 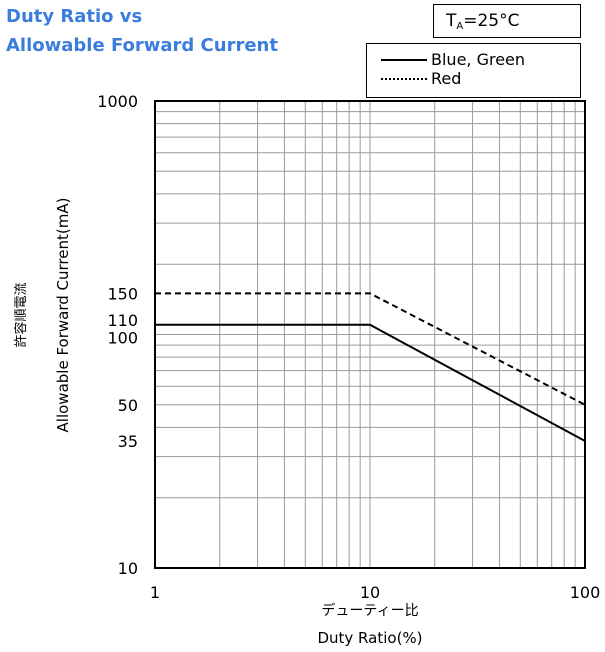 I want to click on x-axis-label-jp: デューティー比, so click(x=369, y=610).